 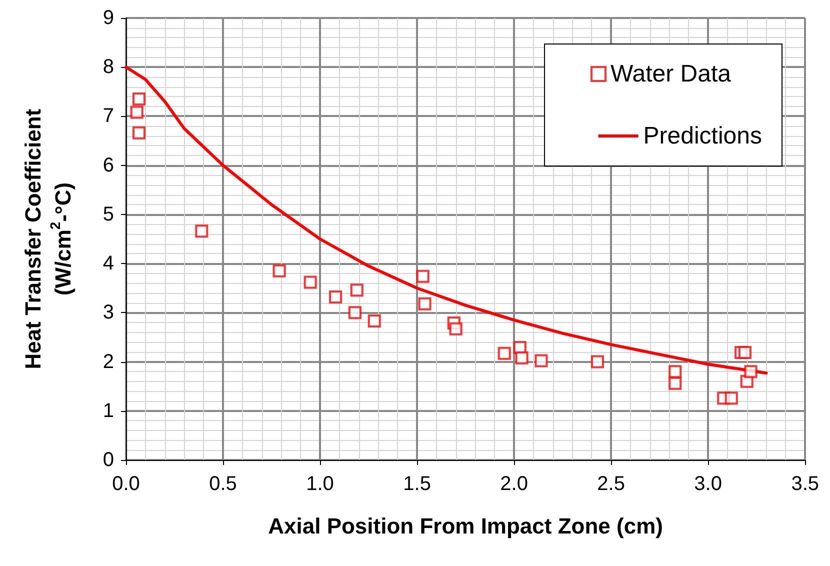 I want to click on x-tick-label: 2.5, so click(x=611, y=484).